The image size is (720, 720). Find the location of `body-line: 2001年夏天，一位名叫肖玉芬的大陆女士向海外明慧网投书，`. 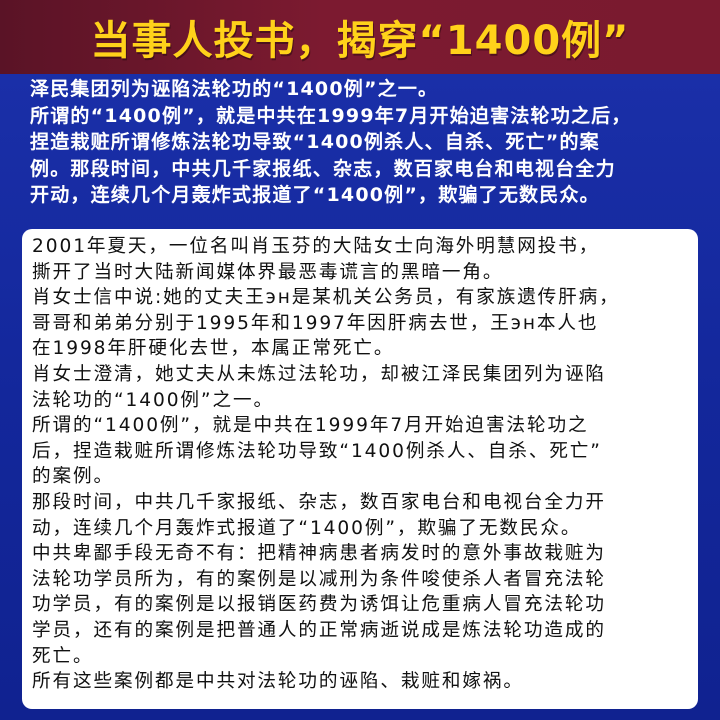

body-line: 2001年夏天，一位名叫肖玉芬的大陆女士向海外明慧网投书， is located at coordinates (316, 246).